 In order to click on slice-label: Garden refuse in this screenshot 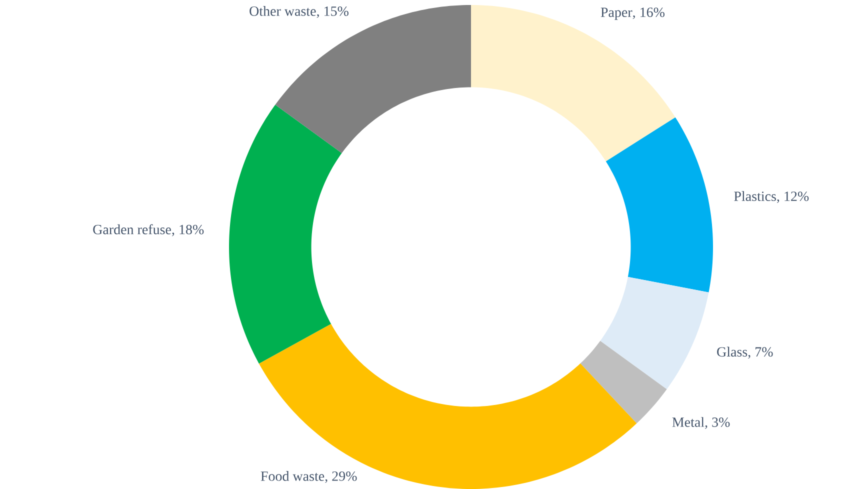, I will do `click(132, 229)`.